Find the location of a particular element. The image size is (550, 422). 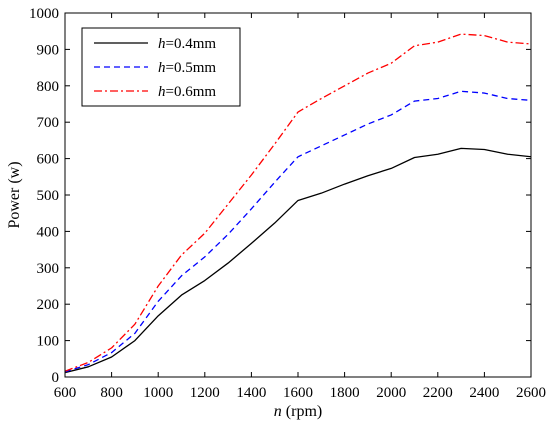

y-tick-label: 400 is located at coordinates (48, 232).